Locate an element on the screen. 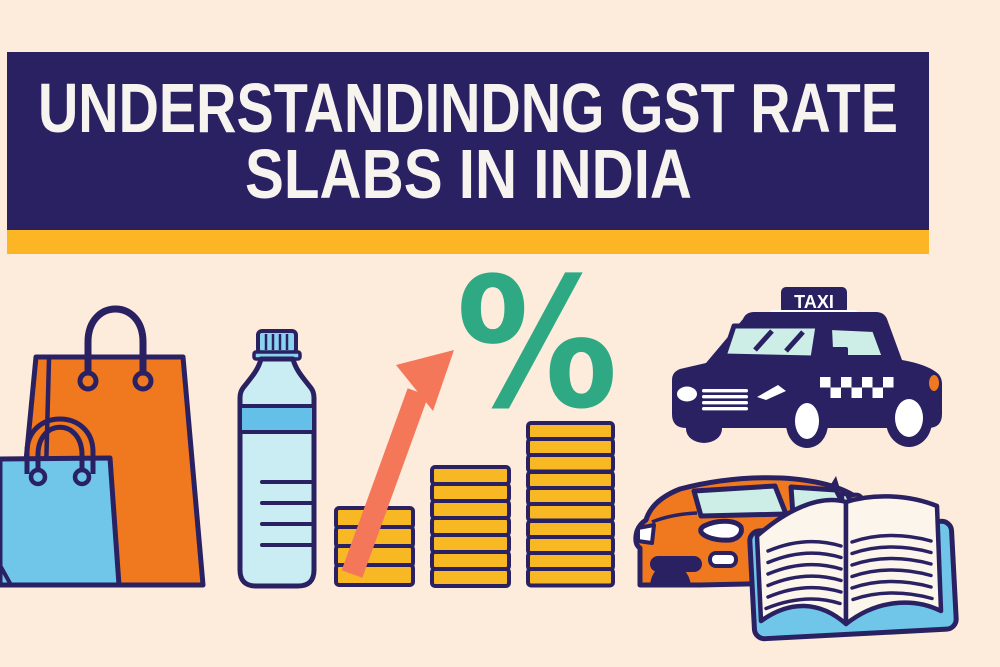 This screenshot has width=1000, height=667. taxi-grille is located at coordinates (725, 400).